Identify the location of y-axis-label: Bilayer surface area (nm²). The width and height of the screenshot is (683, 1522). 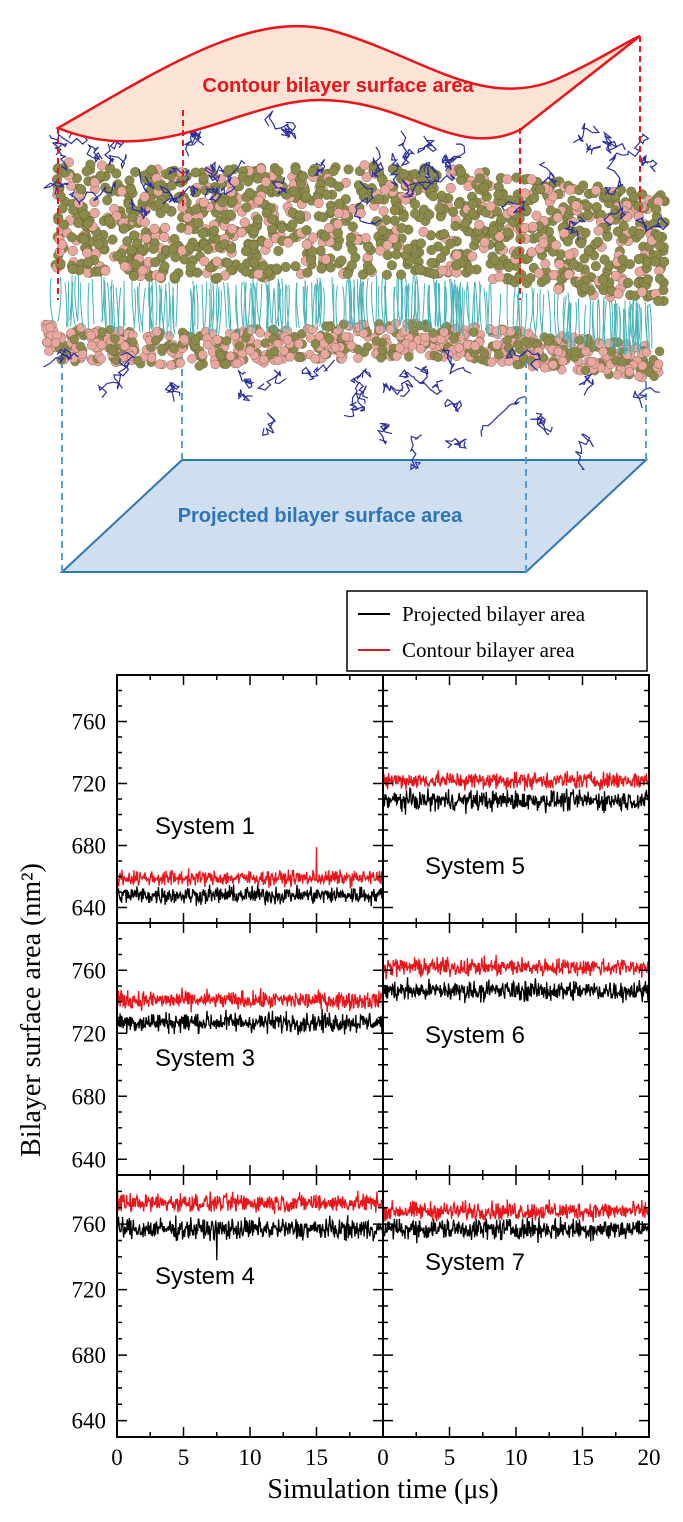
(31, 1010).